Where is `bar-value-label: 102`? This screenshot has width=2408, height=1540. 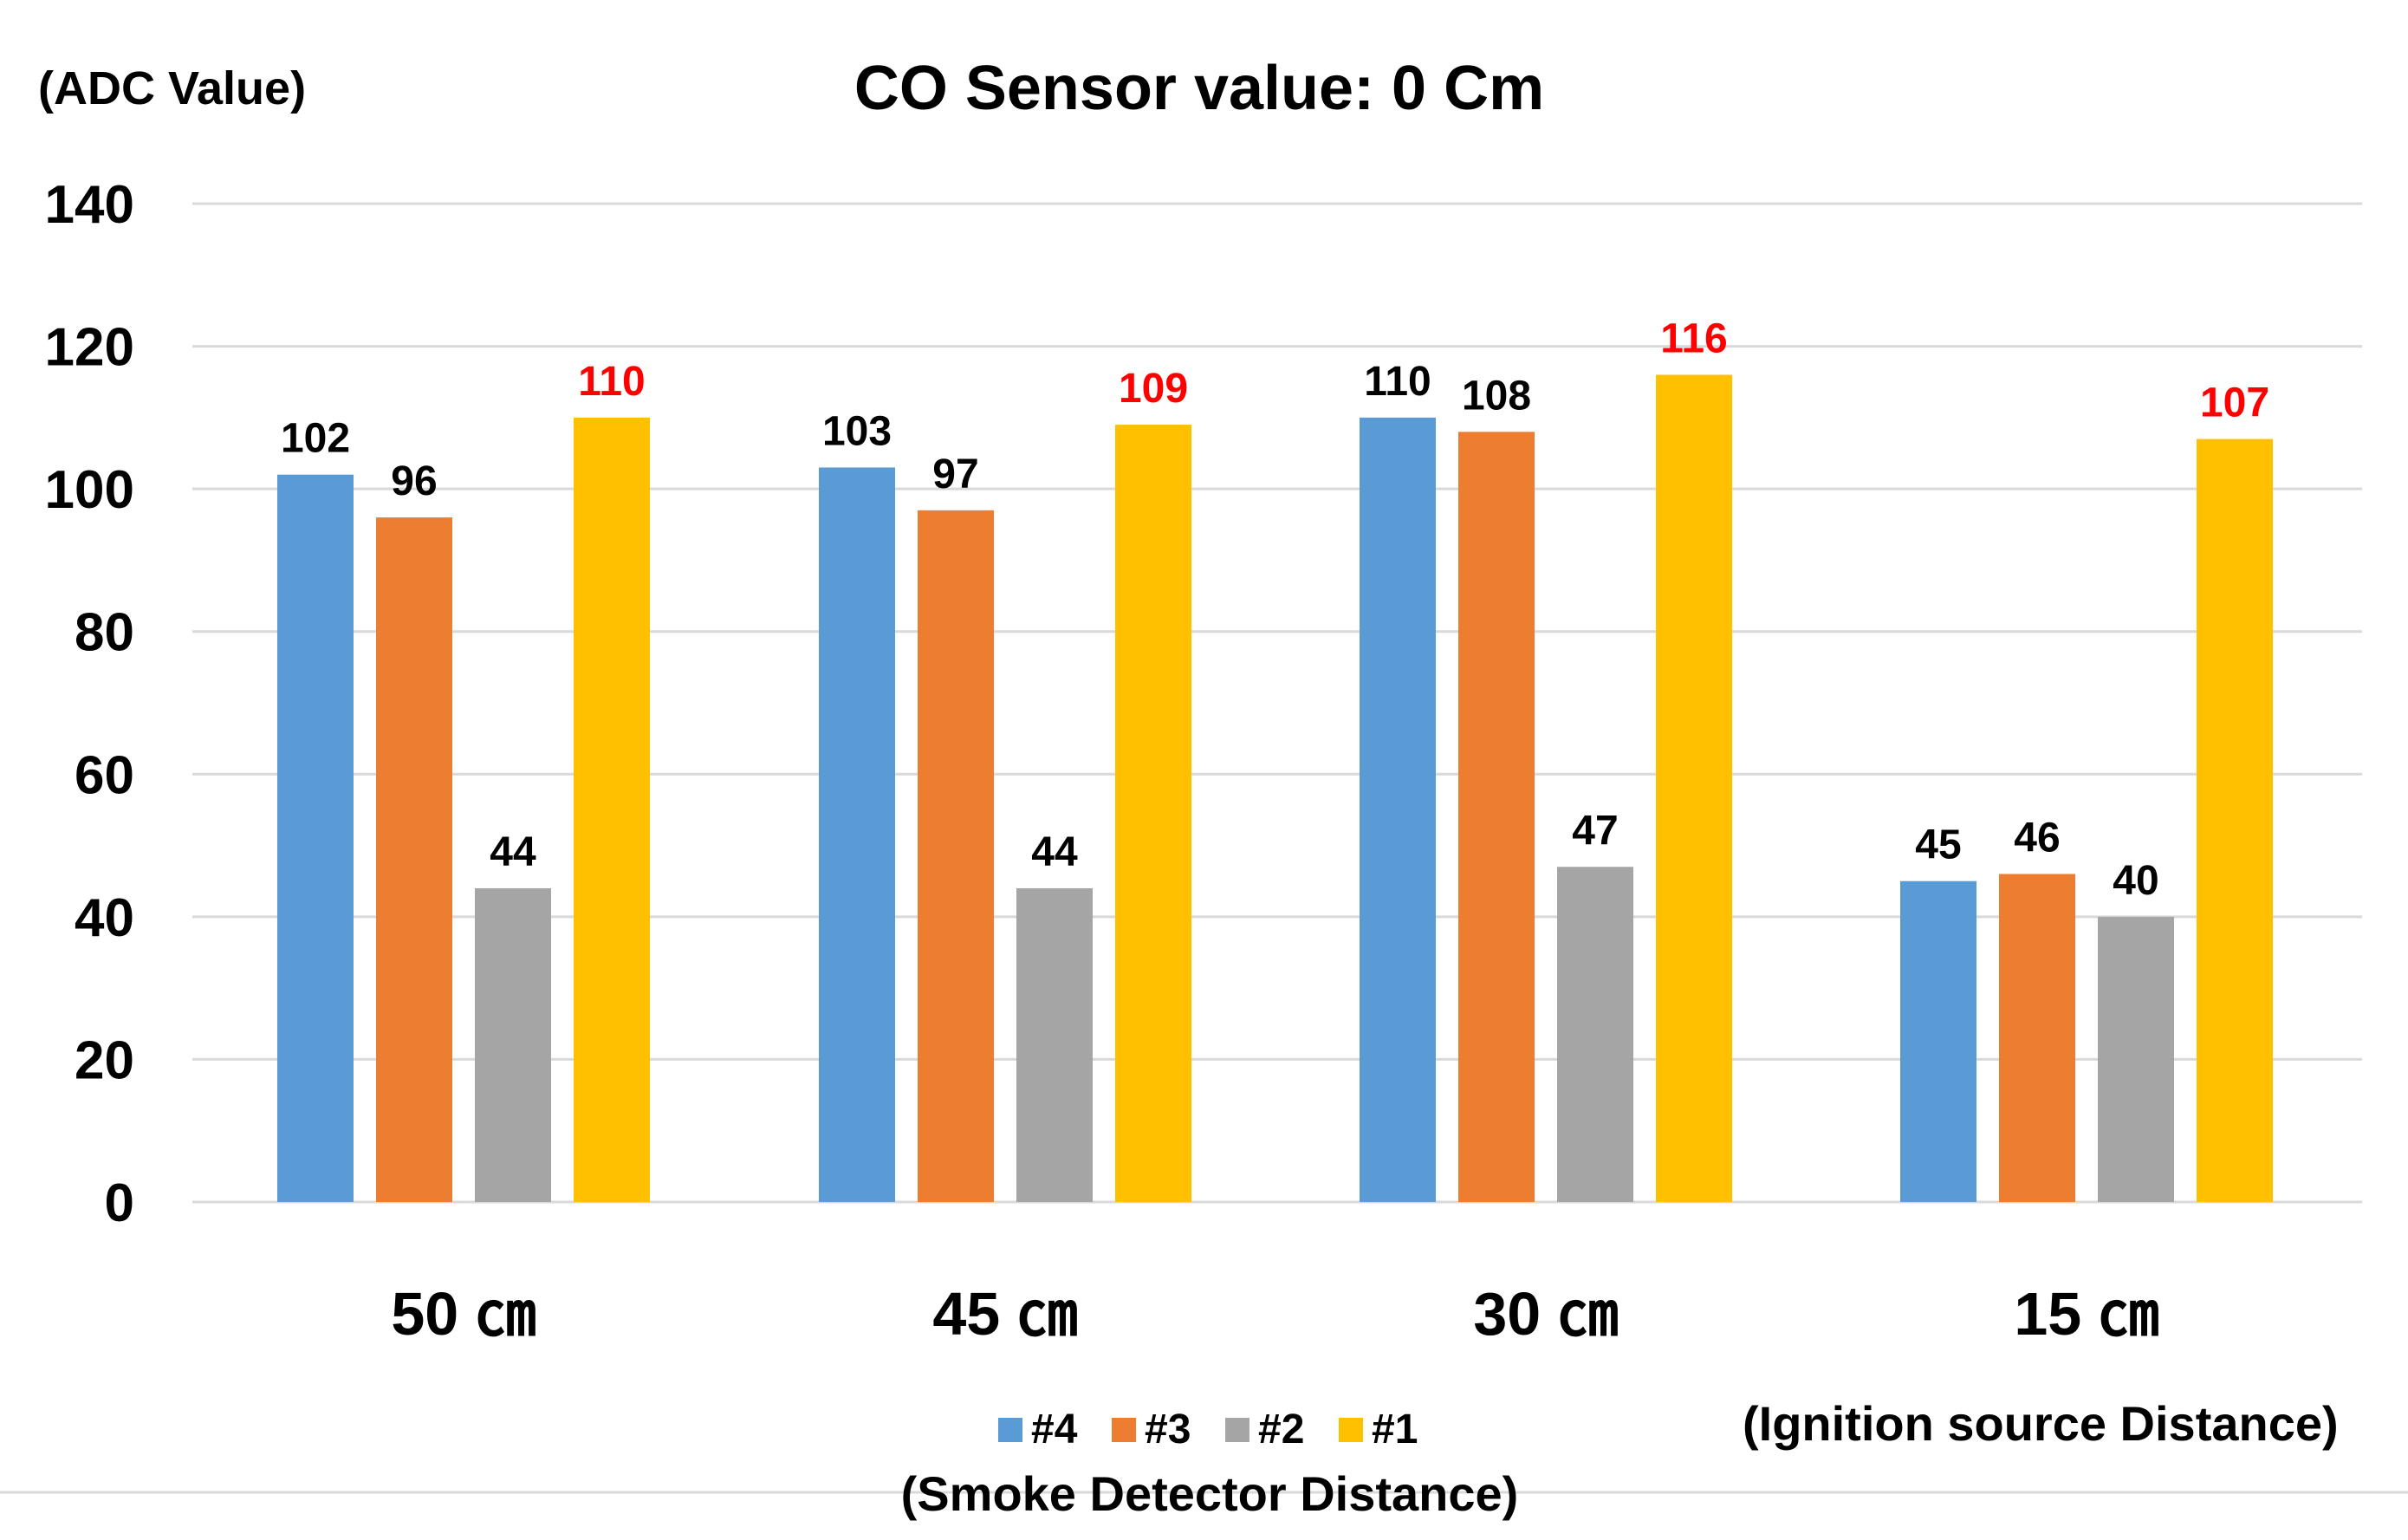
bar-value-label: 102 is located at coordinates (315, 439).